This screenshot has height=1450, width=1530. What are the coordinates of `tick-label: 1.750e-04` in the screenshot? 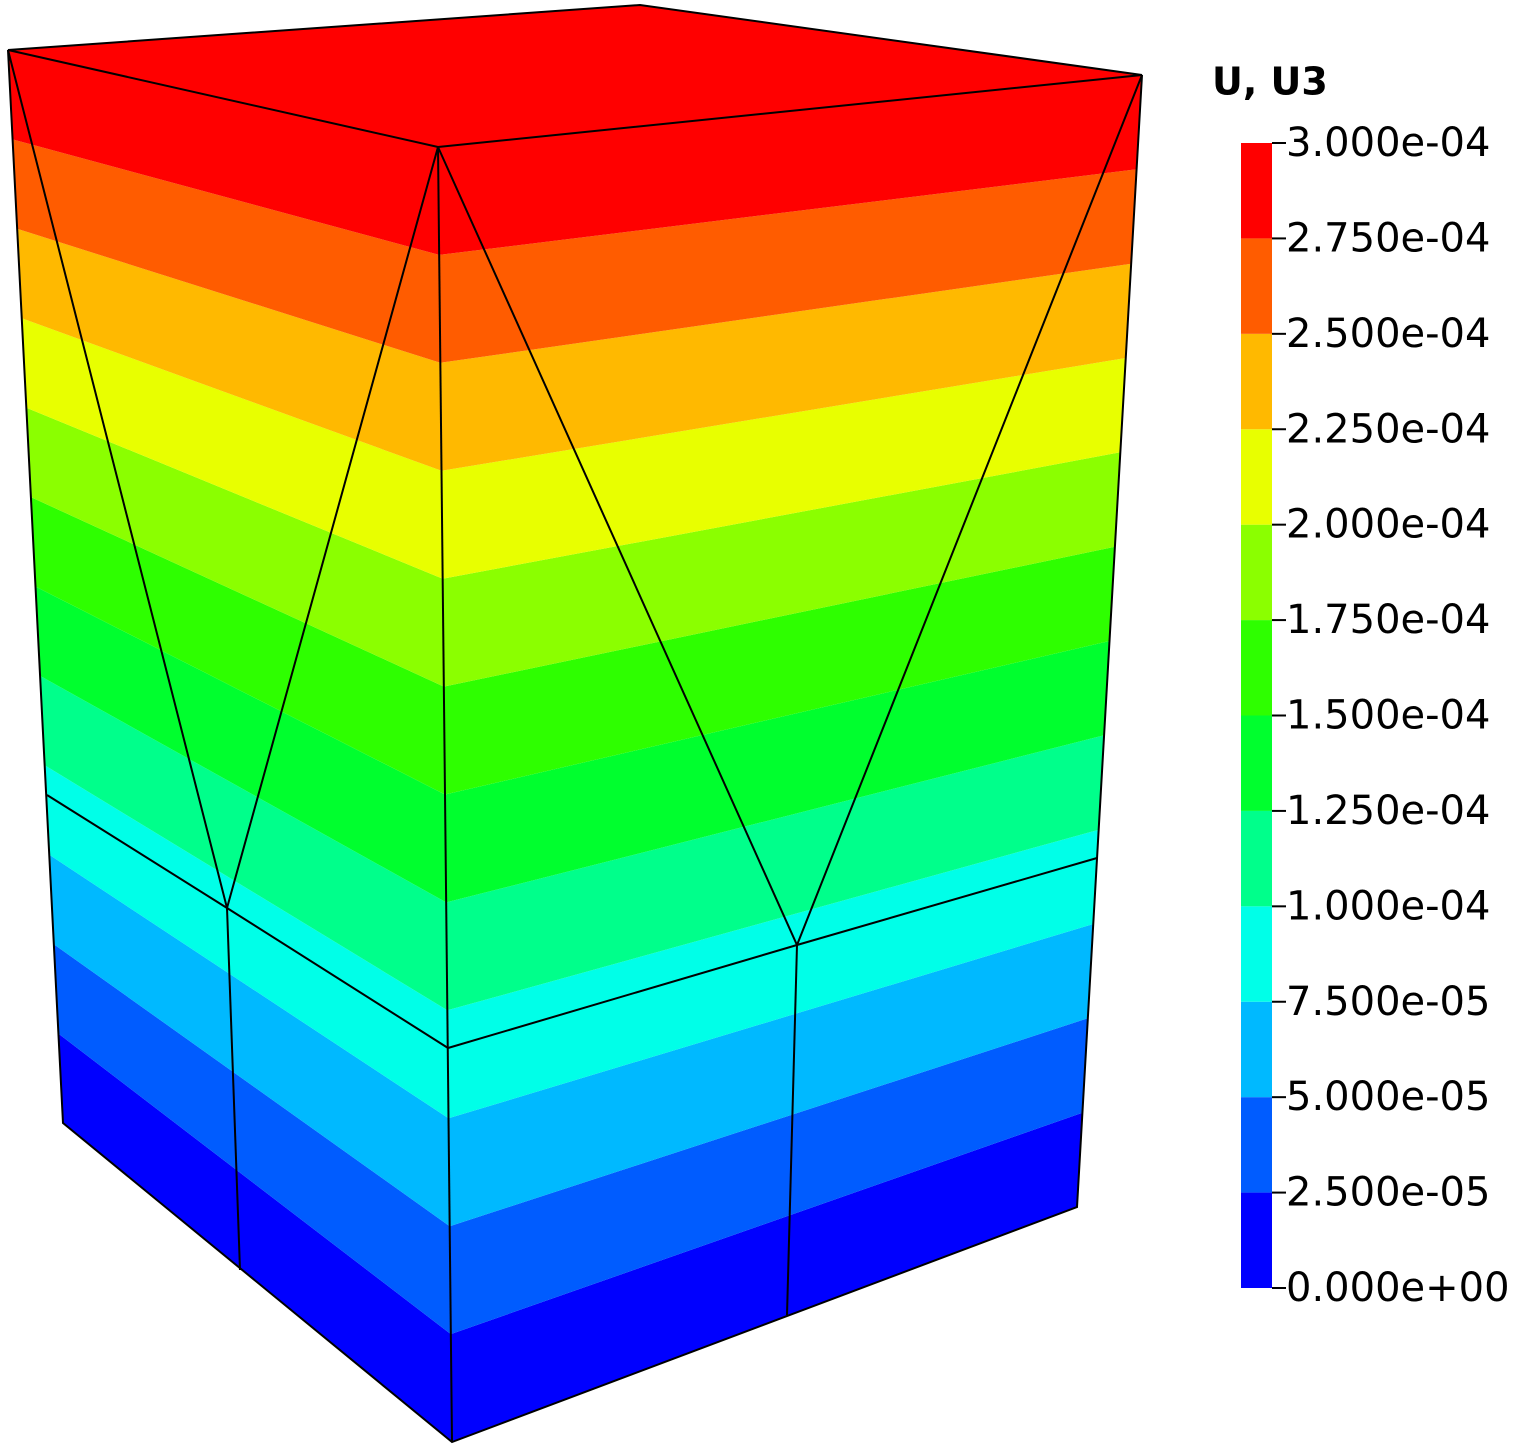 It's located at (1388, 620).